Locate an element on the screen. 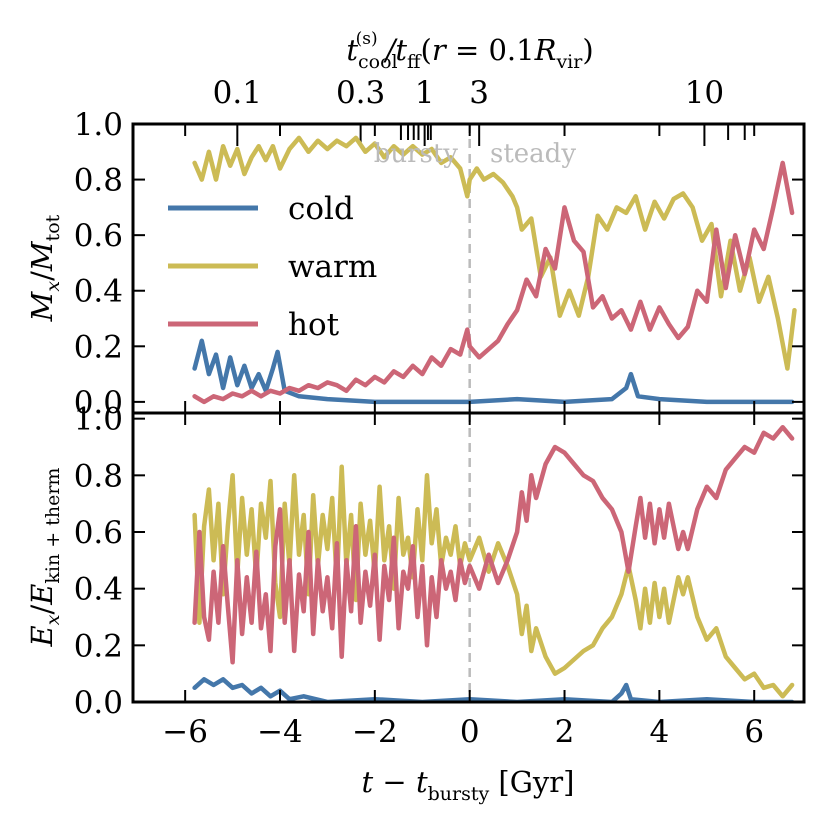 The height and width of the screenshot is (831, 830). series-cold-top is located at coordinates (493, 371).